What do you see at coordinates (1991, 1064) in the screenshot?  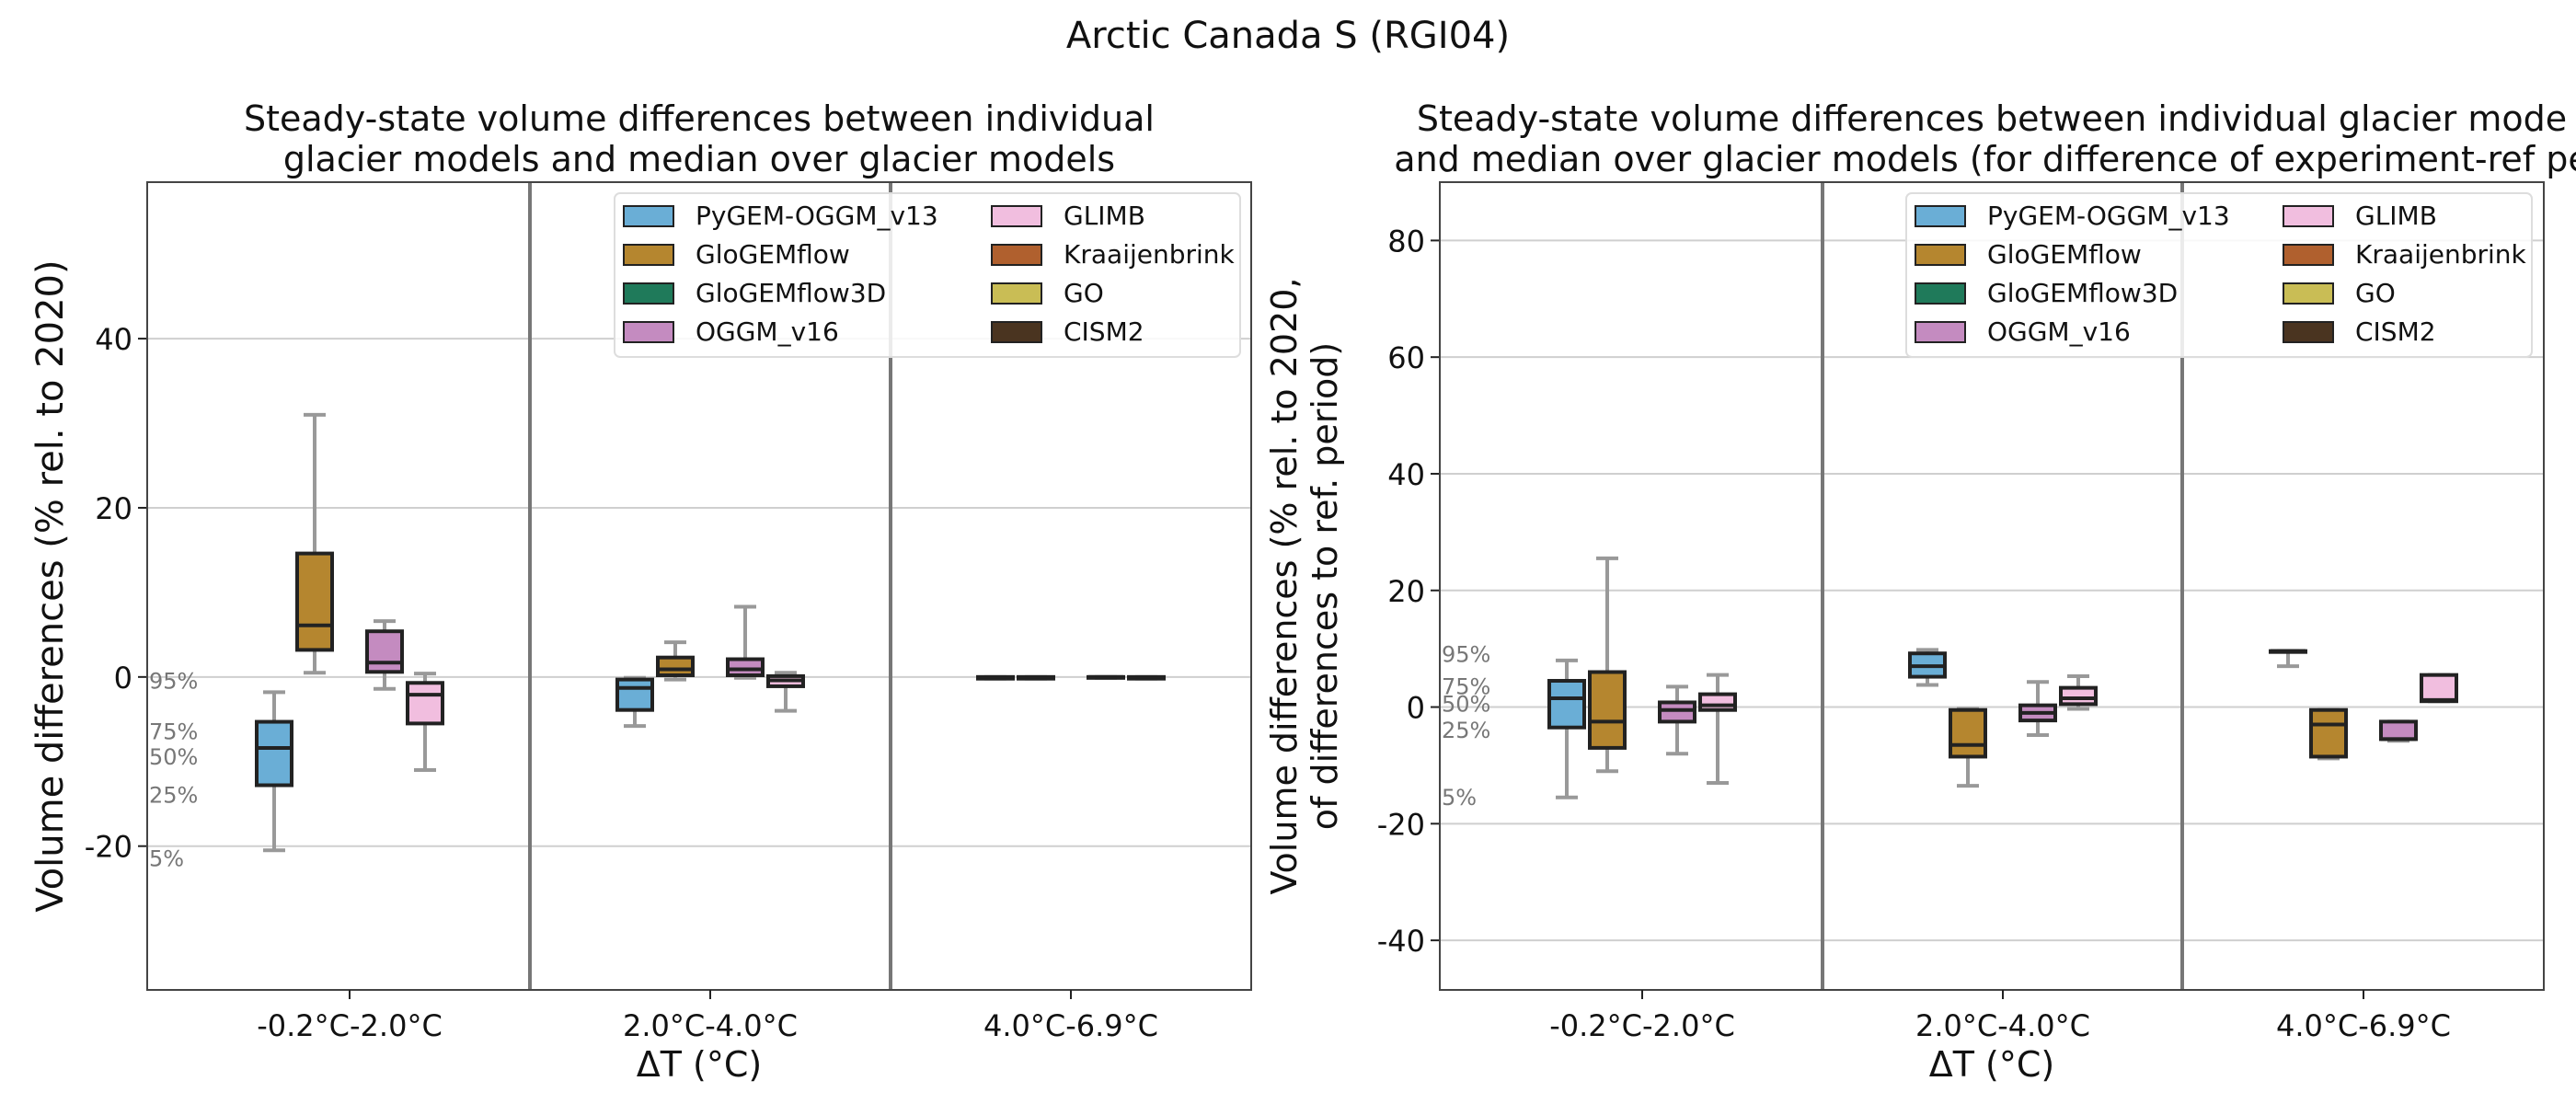 I see `x-axis-label: ΔT (°C)` at bounding box center [1991, 1064].